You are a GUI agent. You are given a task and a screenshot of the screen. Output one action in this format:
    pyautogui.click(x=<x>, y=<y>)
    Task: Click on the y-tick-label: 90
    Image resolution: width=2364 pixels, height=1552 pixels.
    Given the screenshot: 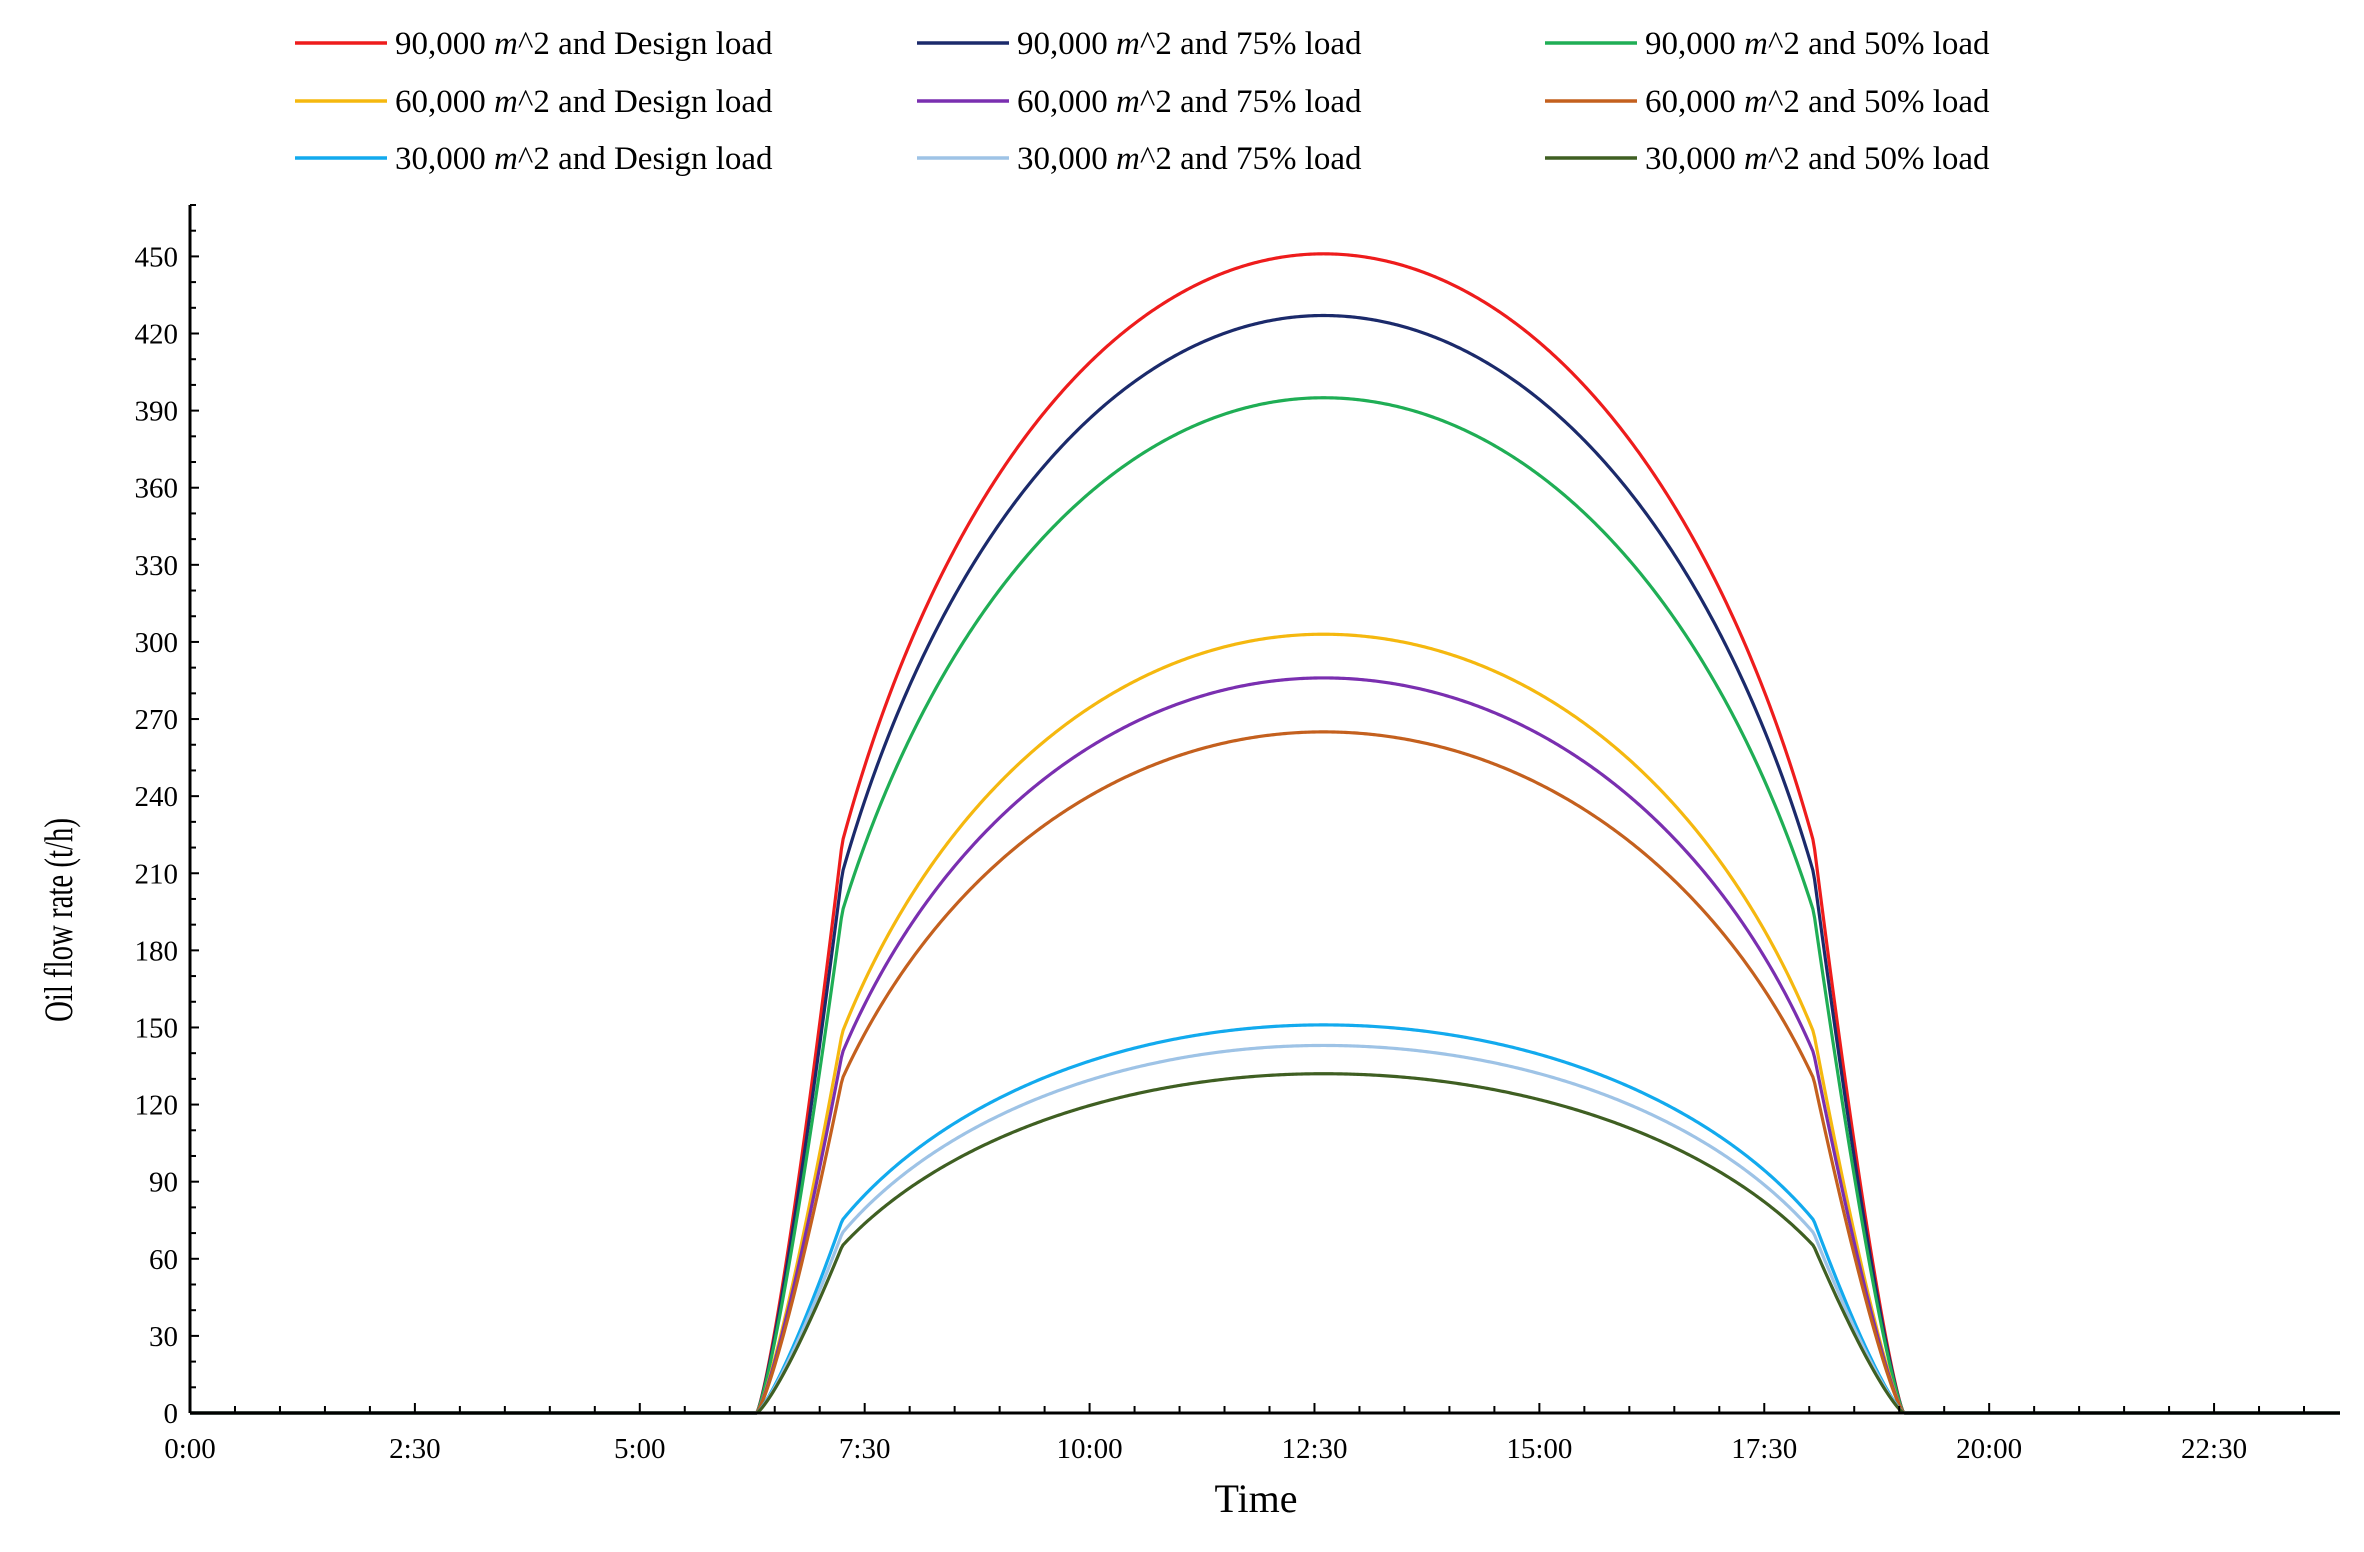 What is the action you would take?
    pyautogui.click(x=163, y=1183)
    